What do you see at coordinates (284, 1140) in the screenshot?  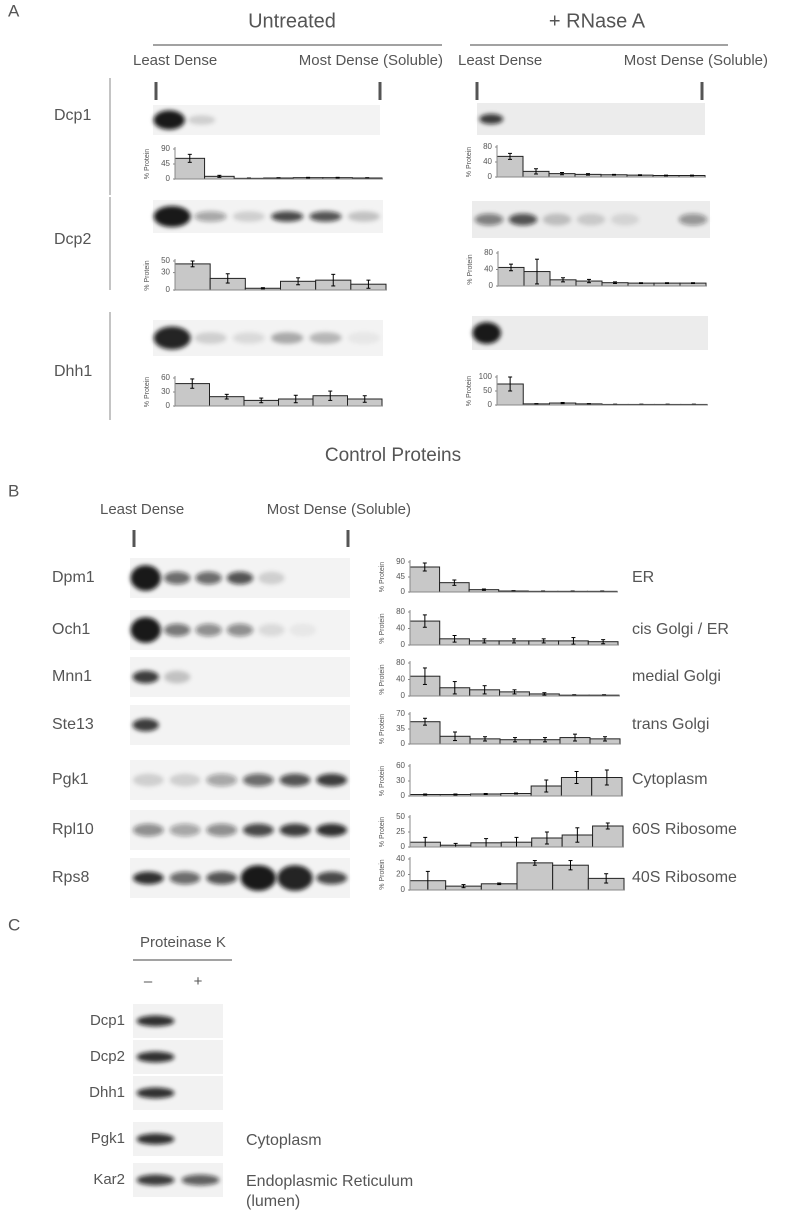 I see `location-label: Cytoplasm` at bounding box center [284, 1140].